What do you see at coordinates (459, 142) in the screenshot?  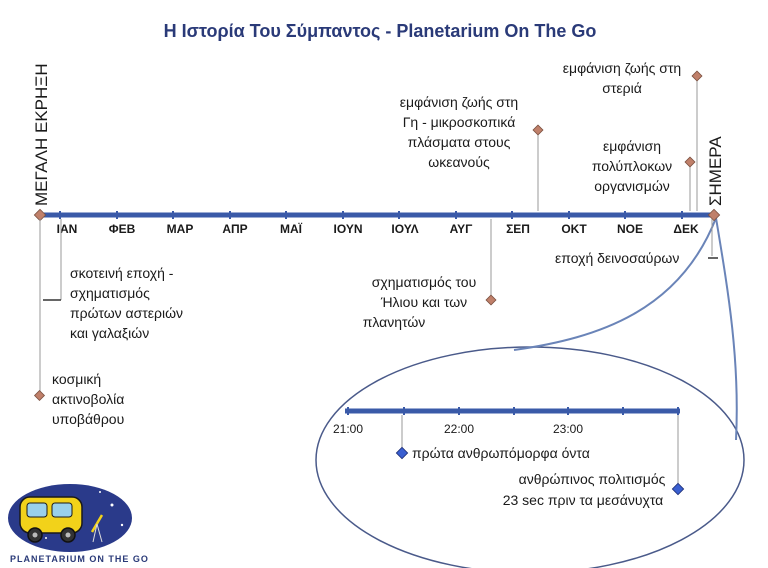 I see `event-label-line: πλάσματα στους` at bounding box center [459, 142].